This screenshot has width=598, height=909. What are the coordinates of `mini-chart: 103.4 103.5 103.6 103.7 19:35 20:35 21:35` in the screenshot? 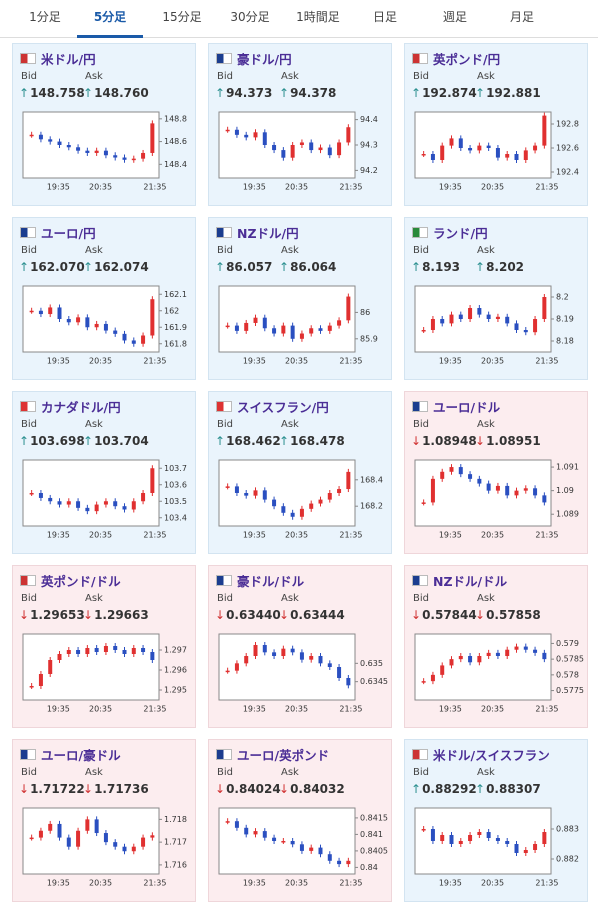 It's located at (104, 499).